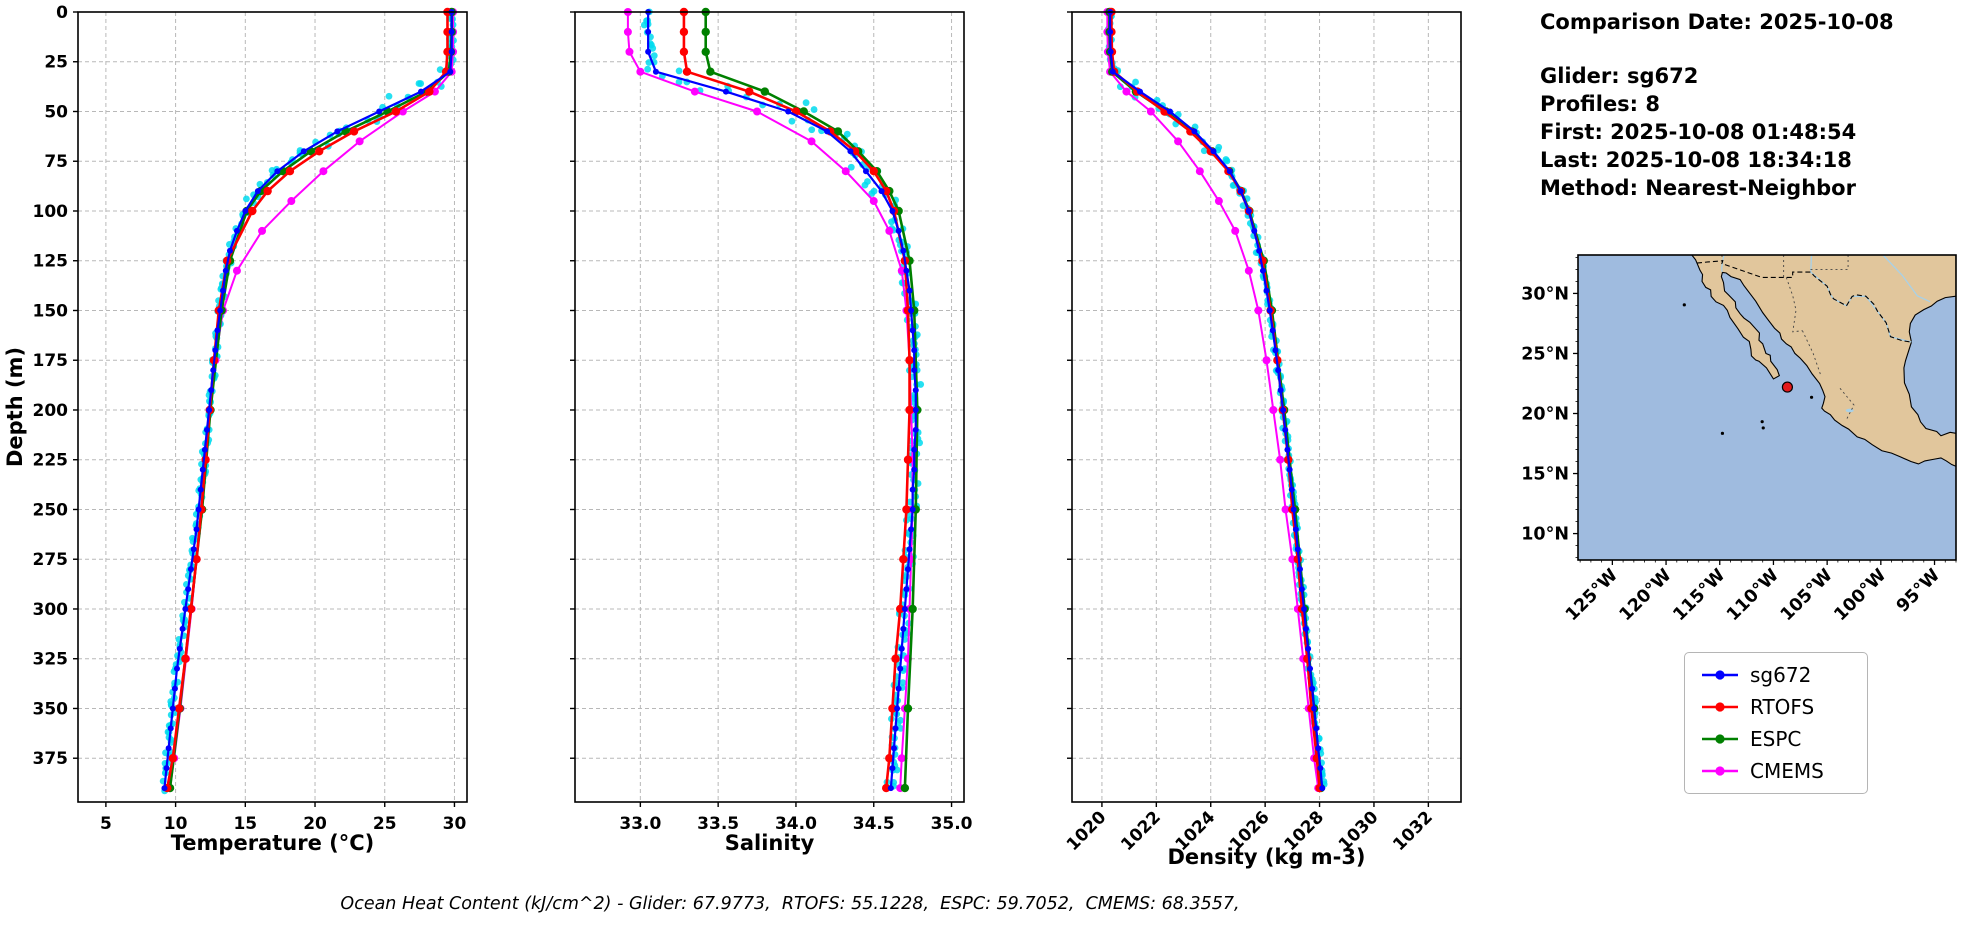 The height and width of the screenshot is (934, 1978). Describe the element at coordinates (1787, 387) in the screenshot. I see `glider-position-marker` at that location.